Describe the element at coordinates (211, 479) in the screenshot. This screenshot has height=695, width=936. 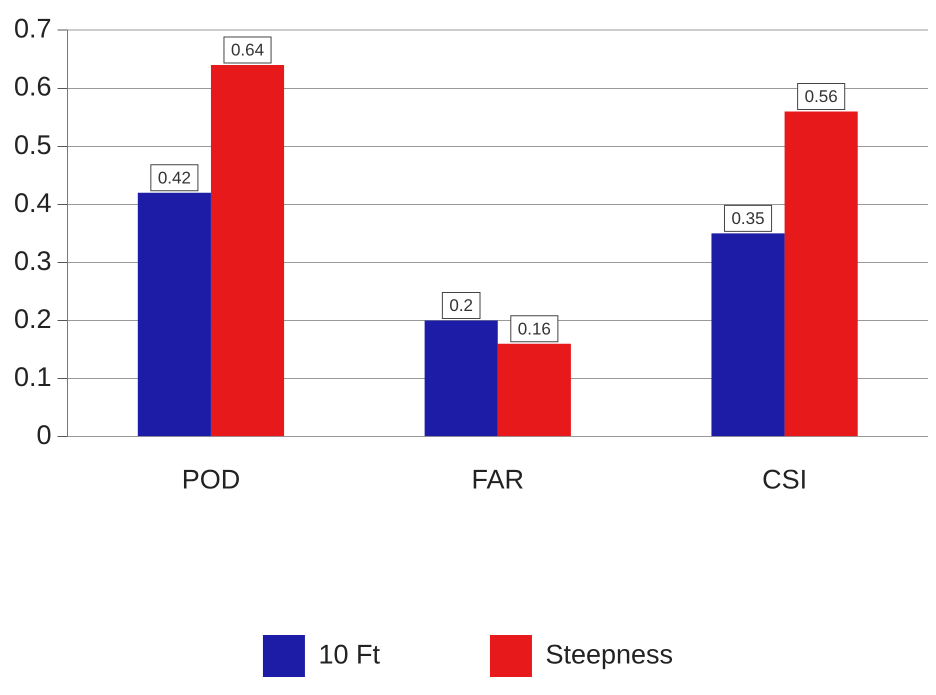
I see `x-tick-label: POD` at that location.